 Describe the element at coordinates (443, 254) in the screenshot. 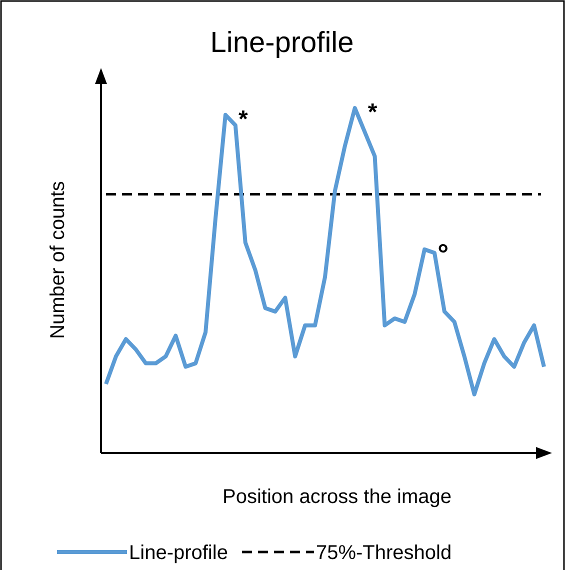

I see `annotation: °` at that location.